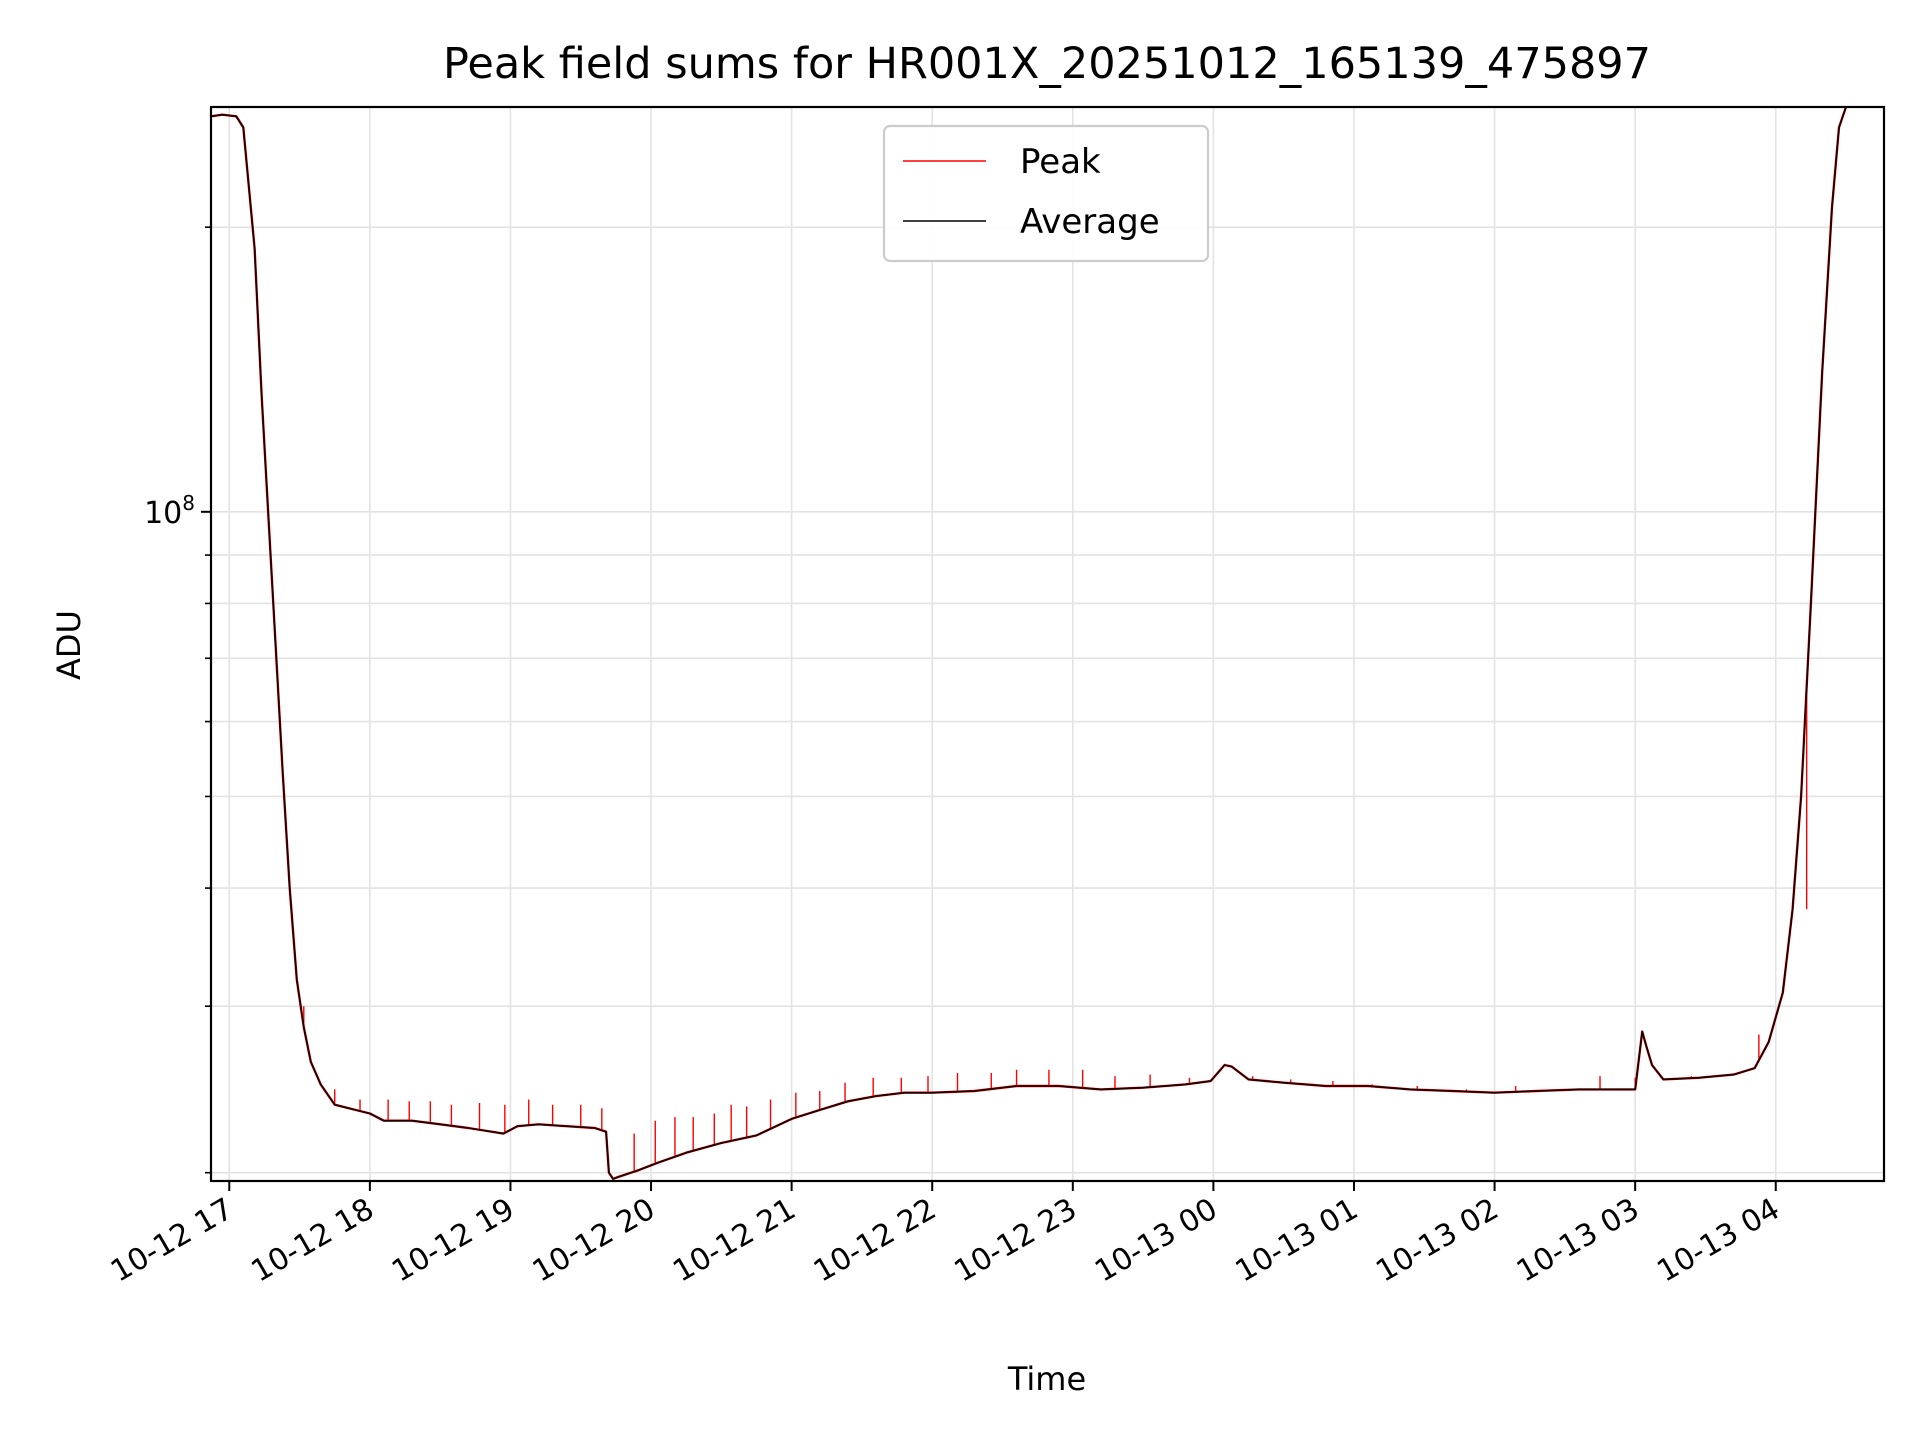 The width and height of the screenshot is (1920, 1440). I want to click on legend-box, so click(1046, 193).